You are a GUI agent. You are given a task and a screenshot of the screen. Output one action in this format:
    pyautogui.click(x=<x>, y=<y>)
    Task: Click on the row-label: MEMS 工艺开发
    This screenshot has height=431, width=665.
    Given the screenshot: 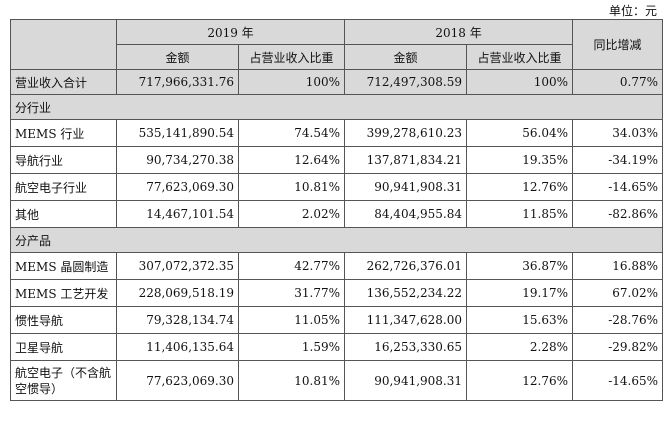 What is the action you would take?
    pyautogui.click(x=63, y=293)
    